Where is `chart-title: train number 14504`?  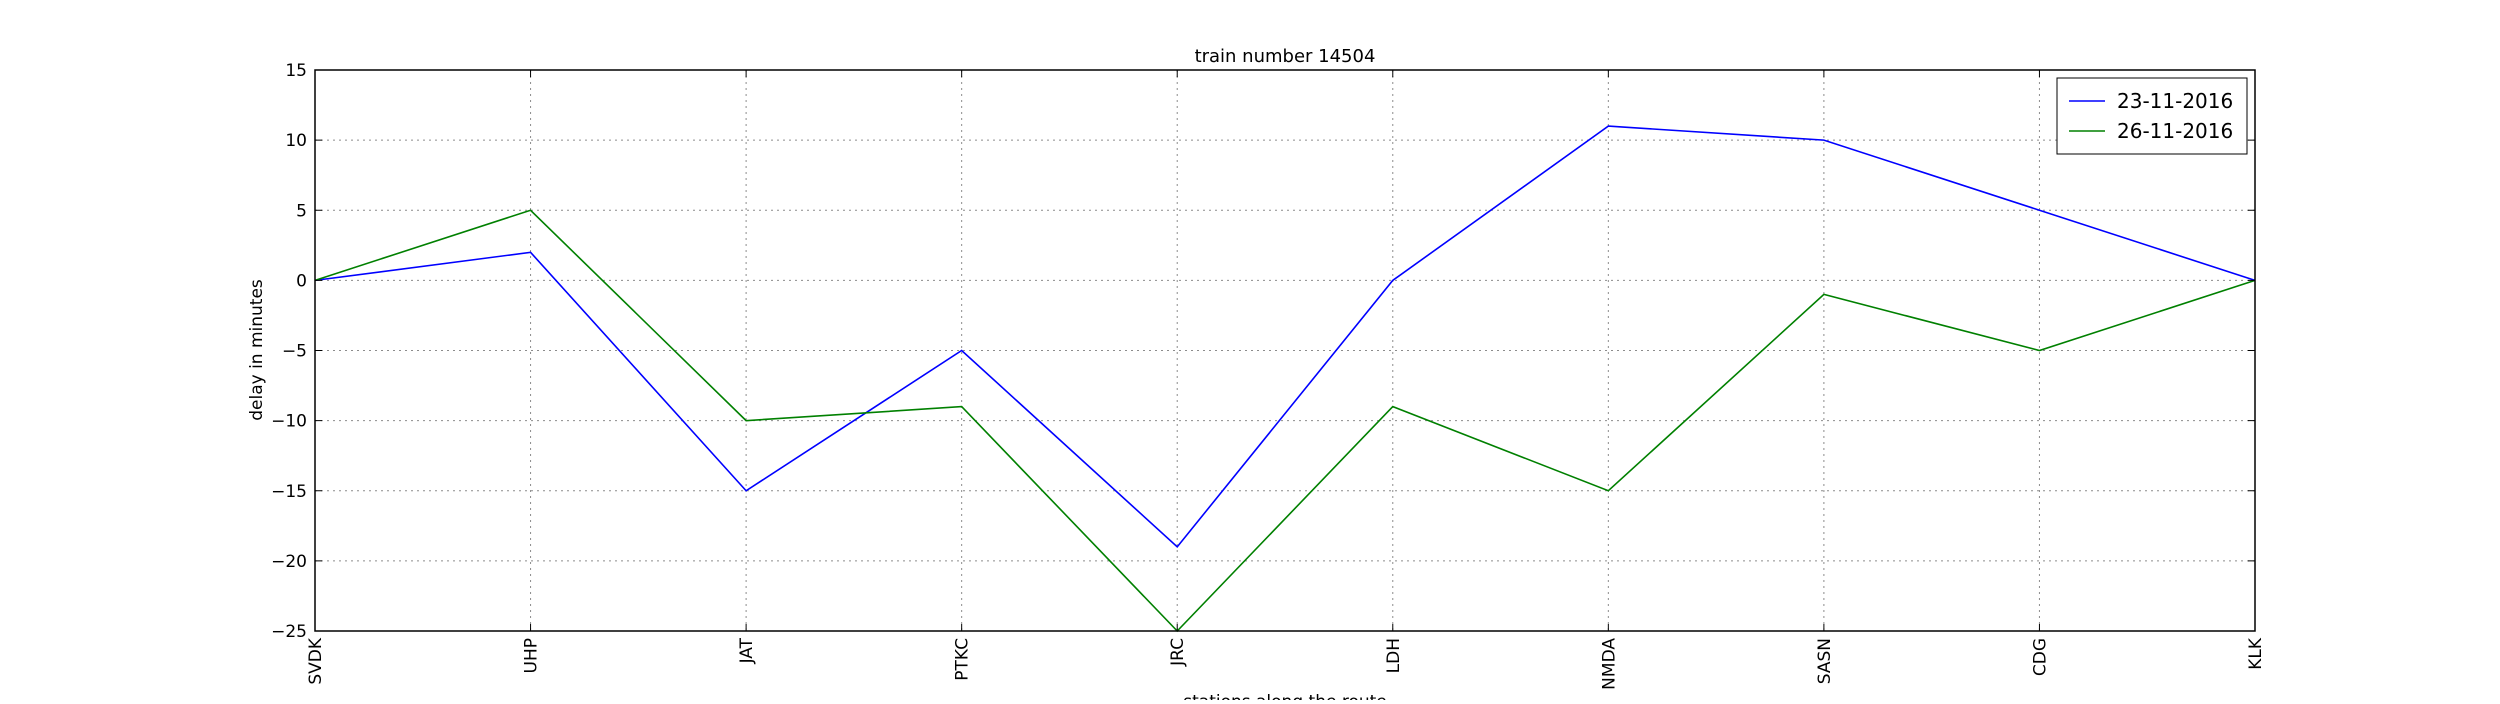 chart-title: train number 14504 is located at coordinates (1285, 56).